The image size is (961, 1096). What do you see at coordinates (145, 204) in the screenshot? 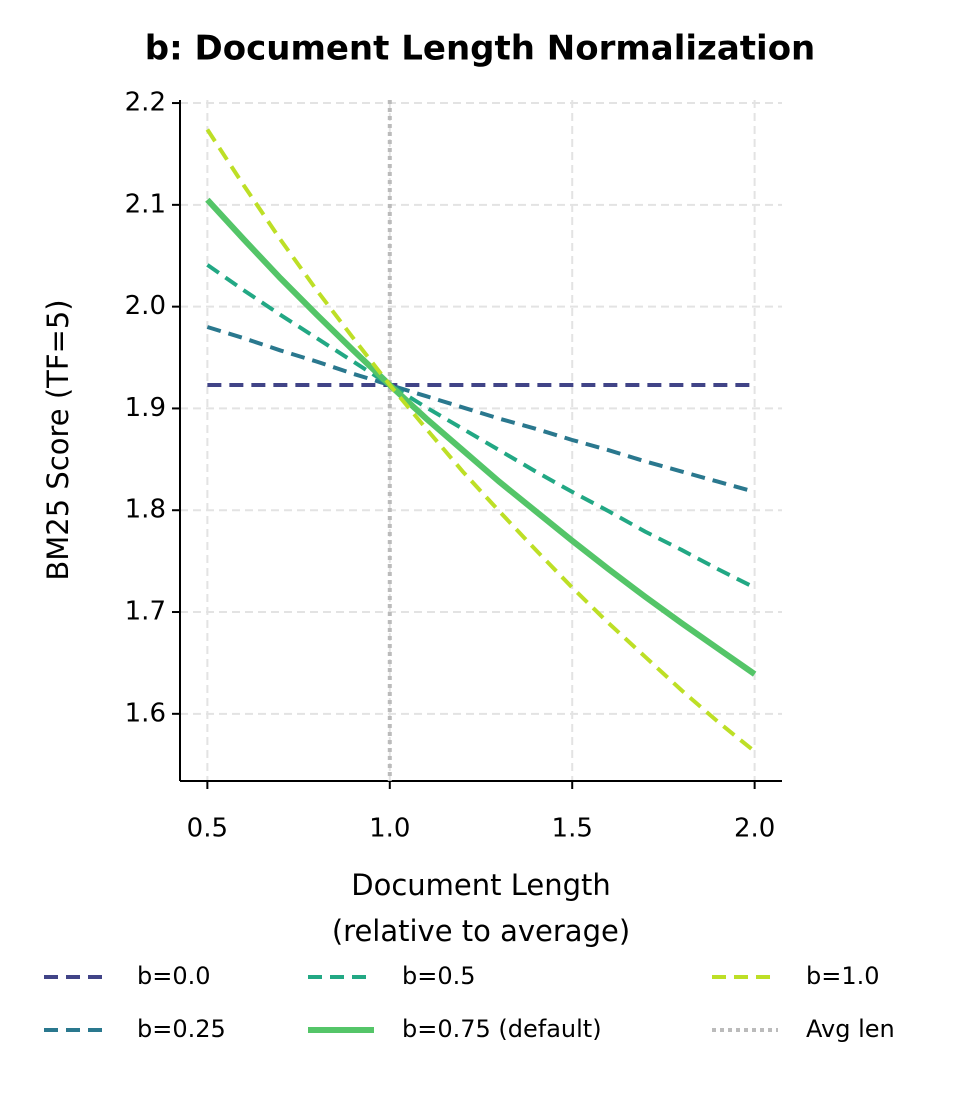
I see `y-tick-label: 2.1` at bounding box center [145, 204].